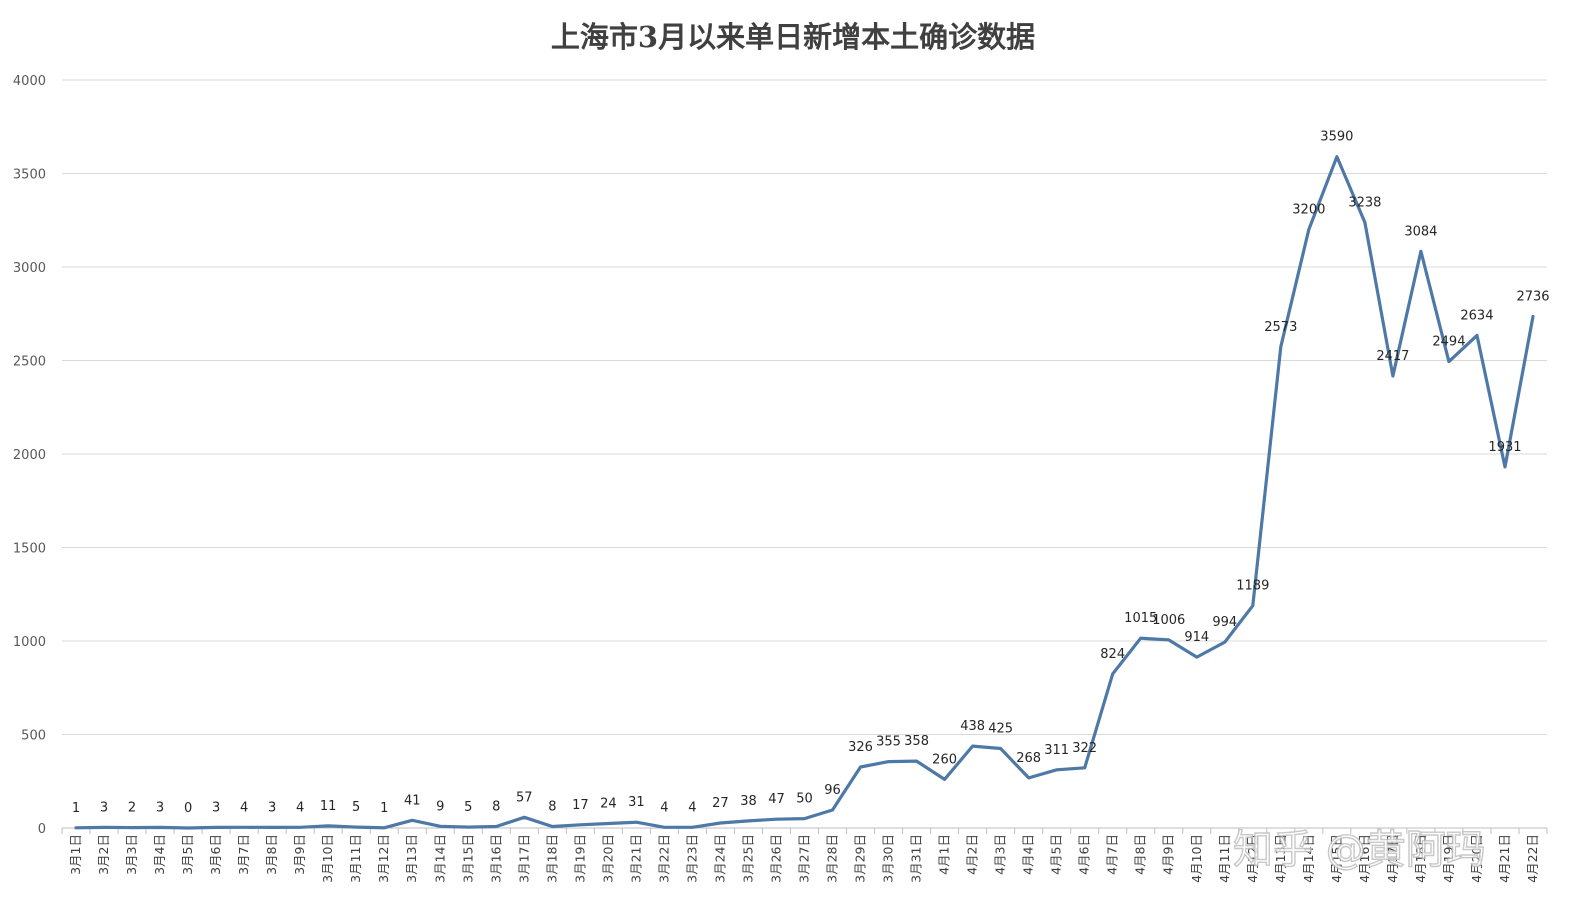  Describe the element at coordinates (888, 742) in the screenshot. I see `data-label: 355` at that location.